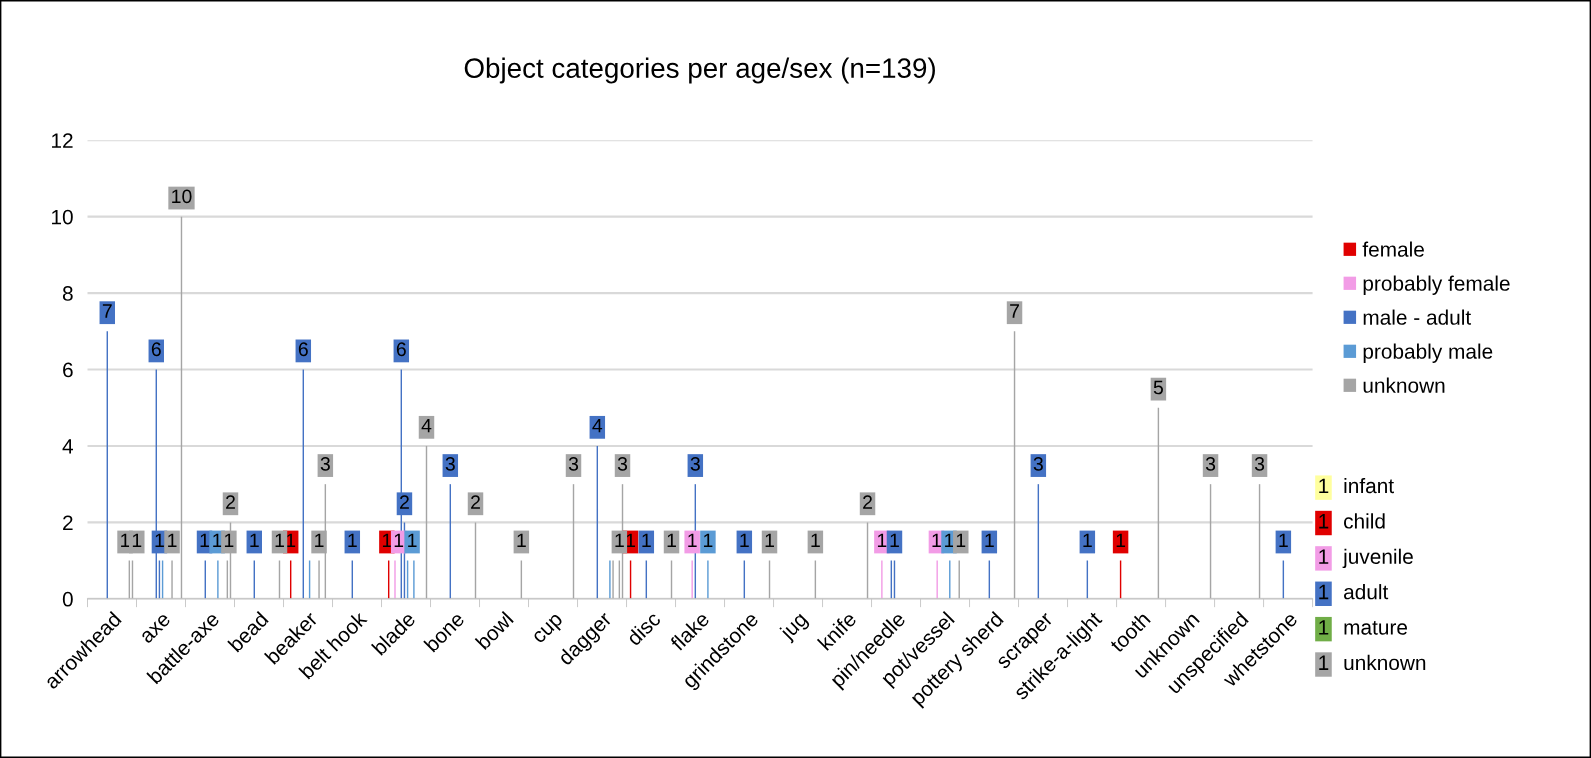 This screenshot has width=1591, height=758. What do you see at coordinates (1364, 521) in the screenshot?
I see `category-label: child` at bounding box center [1364, 521].